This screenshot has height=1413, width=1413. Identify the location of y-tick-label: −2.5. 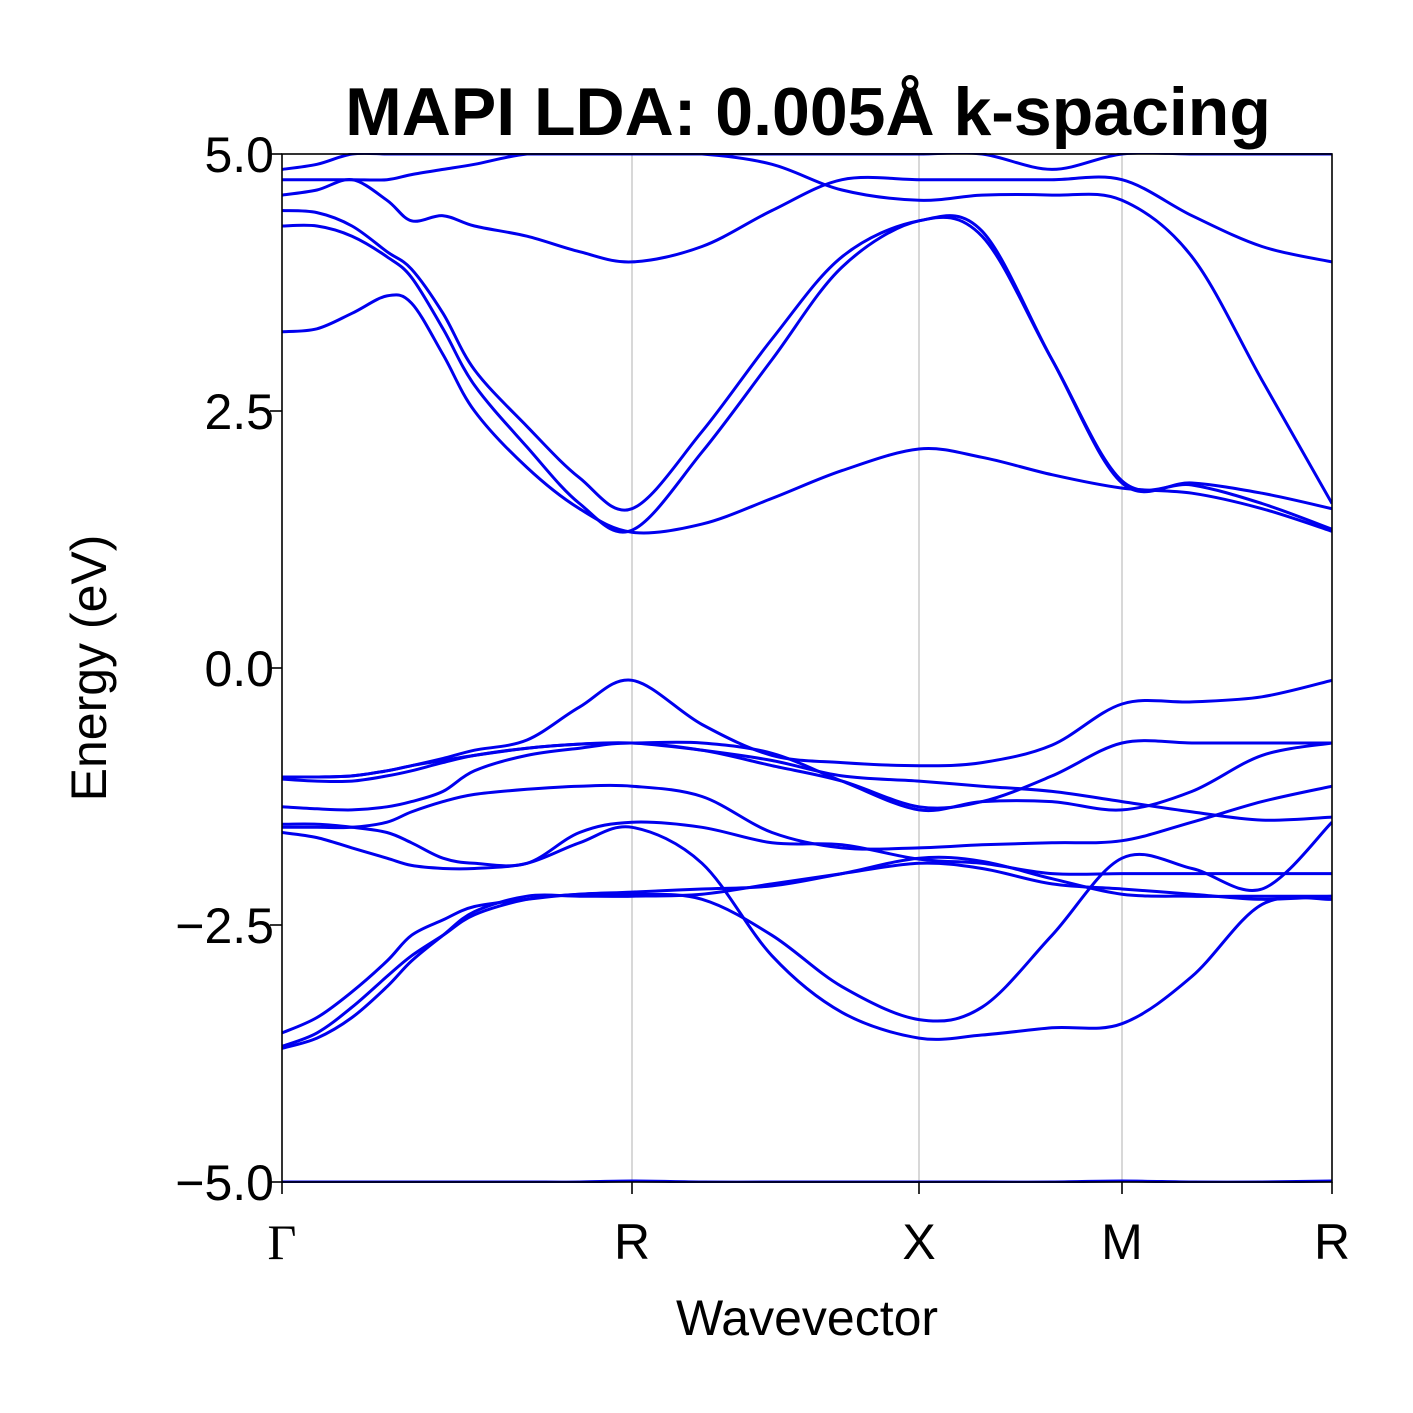
(224, 926).